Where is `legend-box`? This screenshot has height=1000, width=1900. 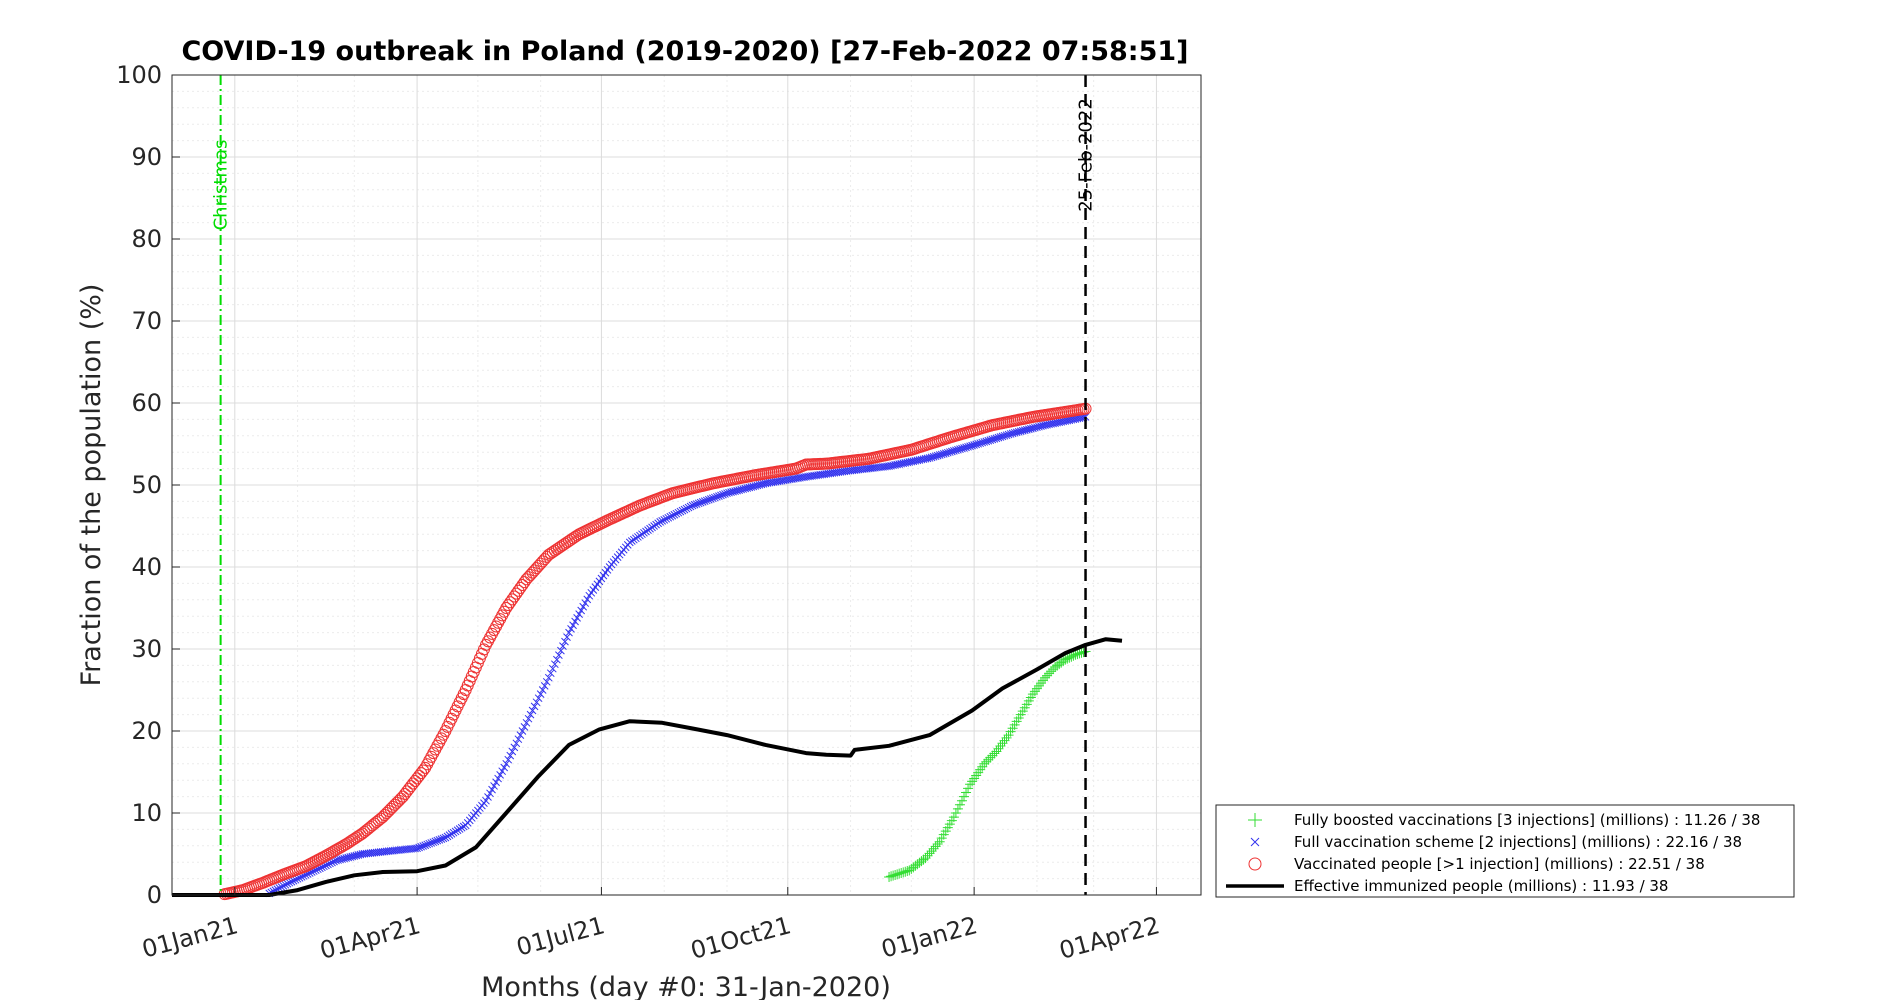 legend-box is located at coordinates (1505, 851).